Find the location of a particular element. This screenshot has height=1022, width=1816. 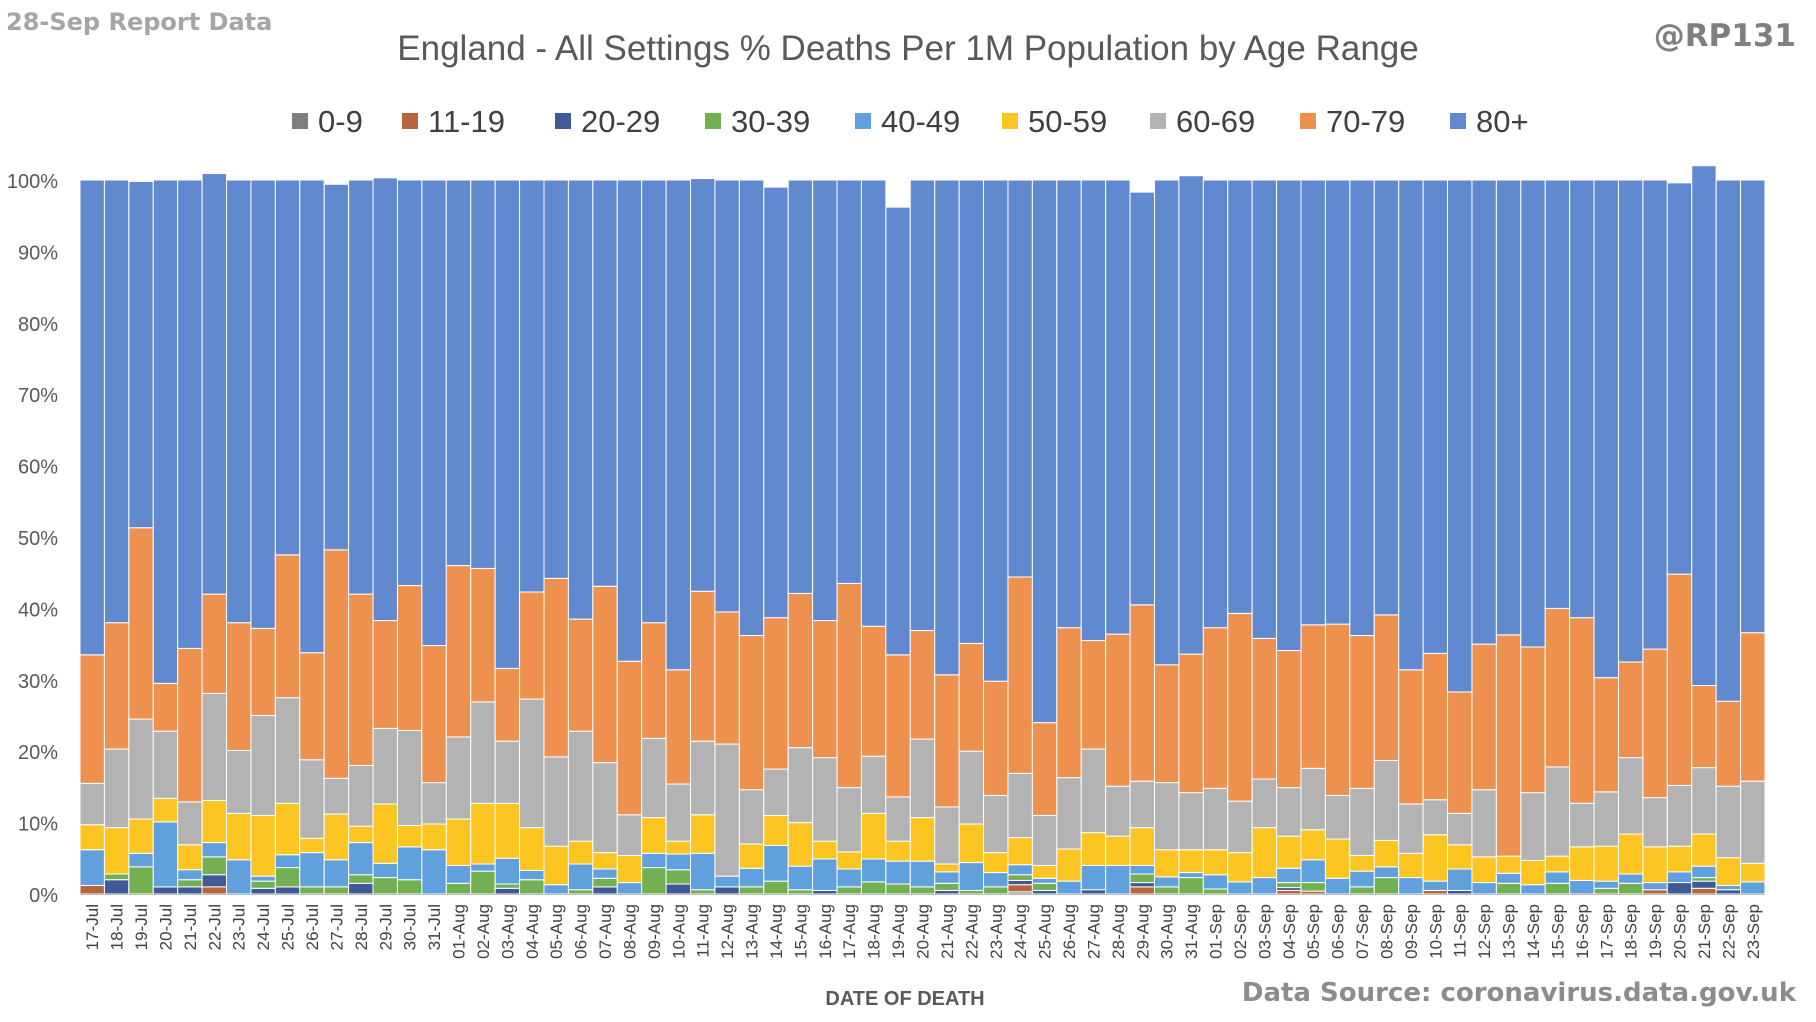

x-tick-label: 19-Aug is located at coordinates (898, 931).